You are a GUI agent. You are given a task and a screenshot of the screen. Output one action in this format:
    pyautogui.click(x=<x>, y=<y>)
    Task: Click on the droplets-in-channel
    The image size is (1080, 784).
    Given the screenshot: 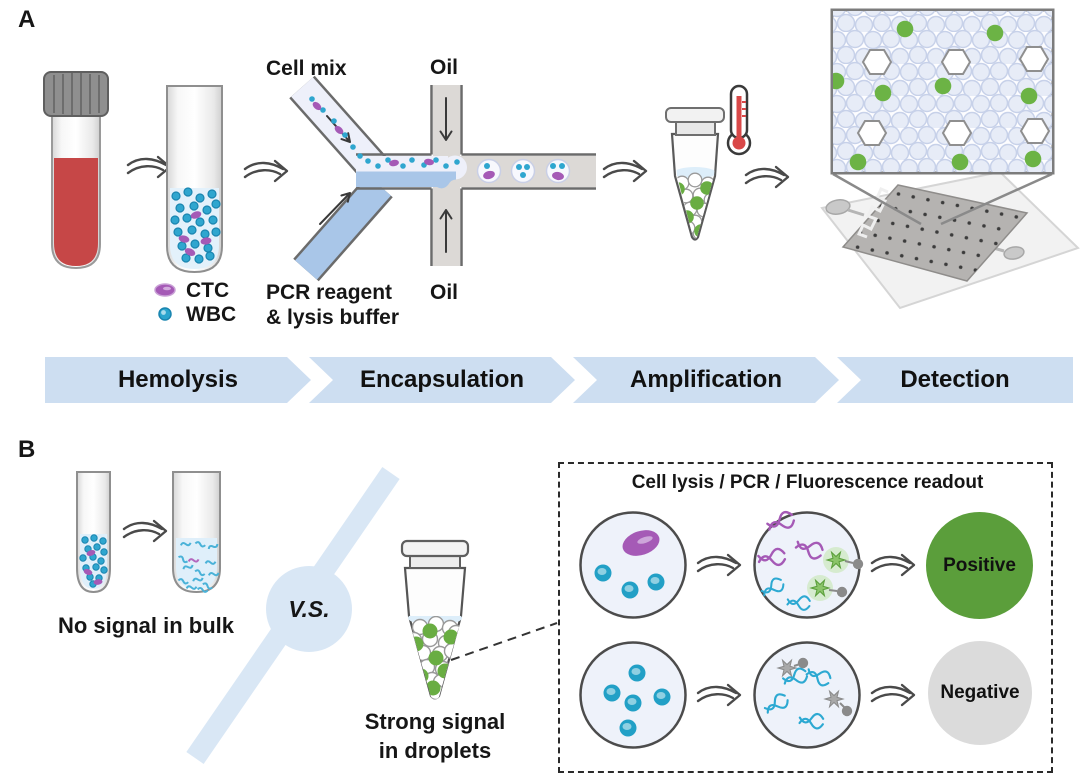 What is the action you would take?
    pyautogui.click(x=523, y=171)
    